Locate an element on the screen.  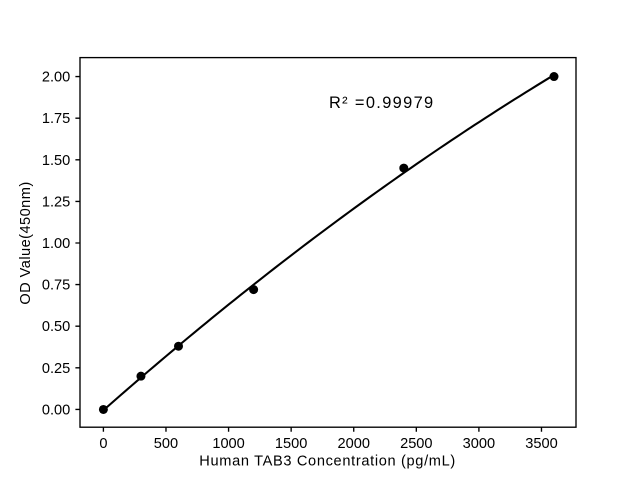
svg-text: 0.50 is located at coordinates (56, 327).